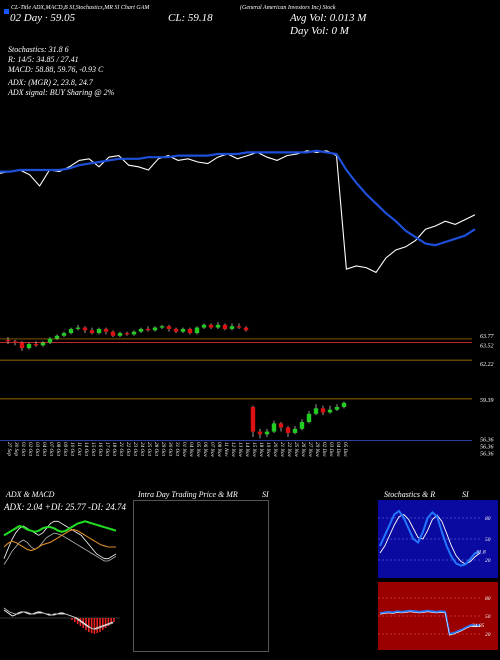 The image size is (500, 660). What do you see at coordinates (170, 449) in the screenshot?
I see `date-label: 30 Oct` at bounding box center [170, 449].